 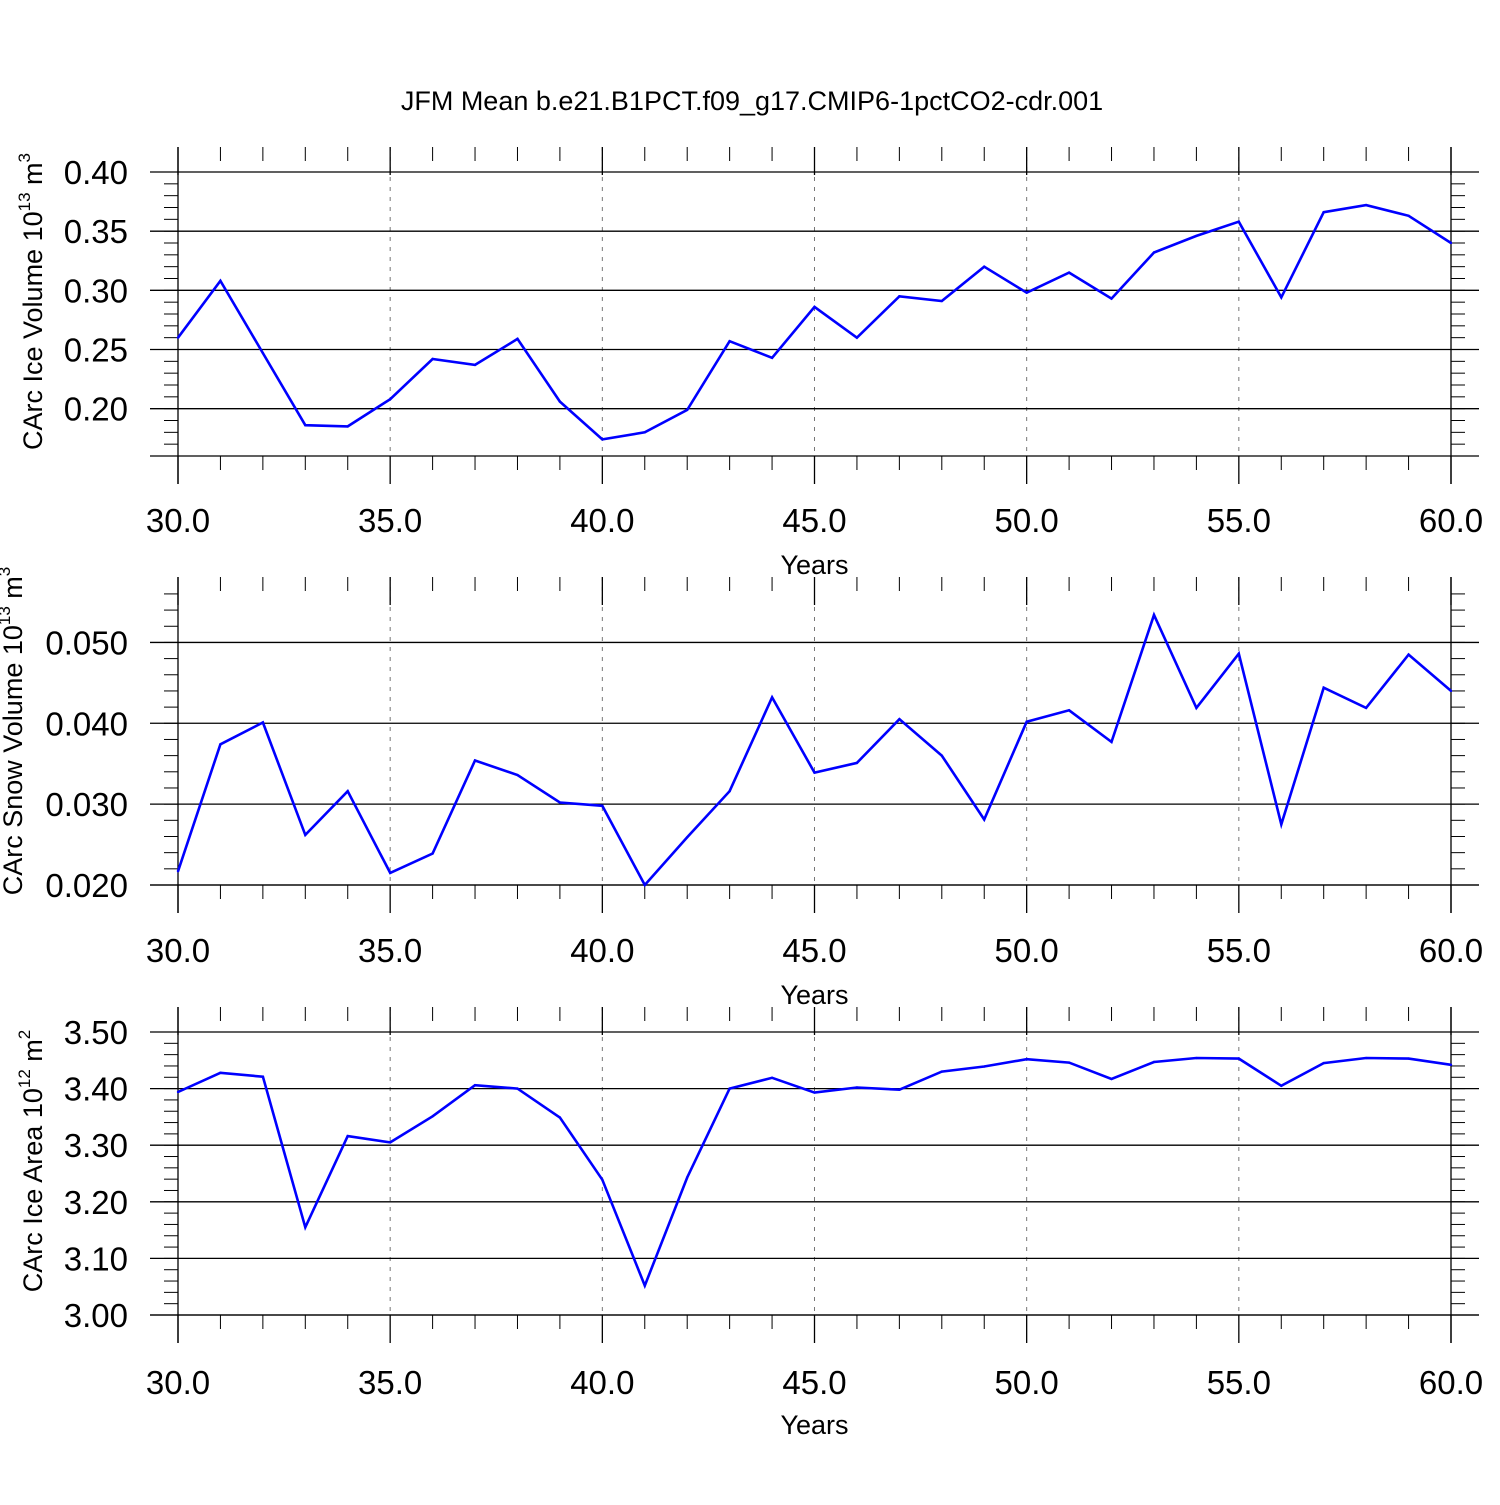 I want to click on y-tick-label: 0.40, so click(x=96, y=172).